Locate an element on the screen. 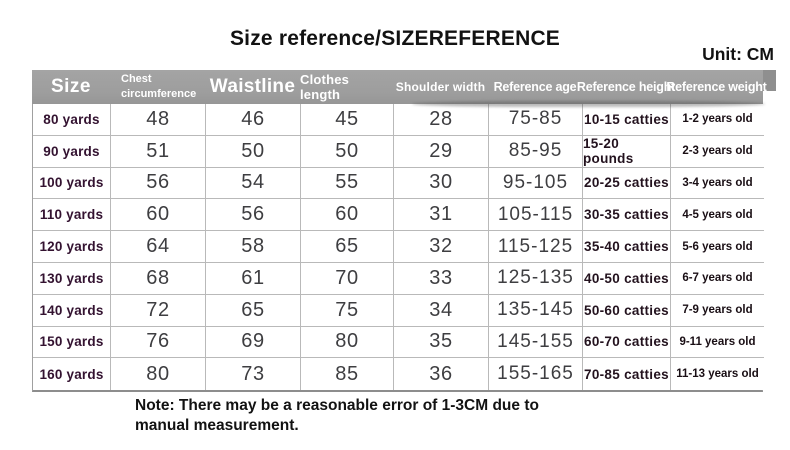  table-cell: 20-25 catties is located at coordinates (627, 183).